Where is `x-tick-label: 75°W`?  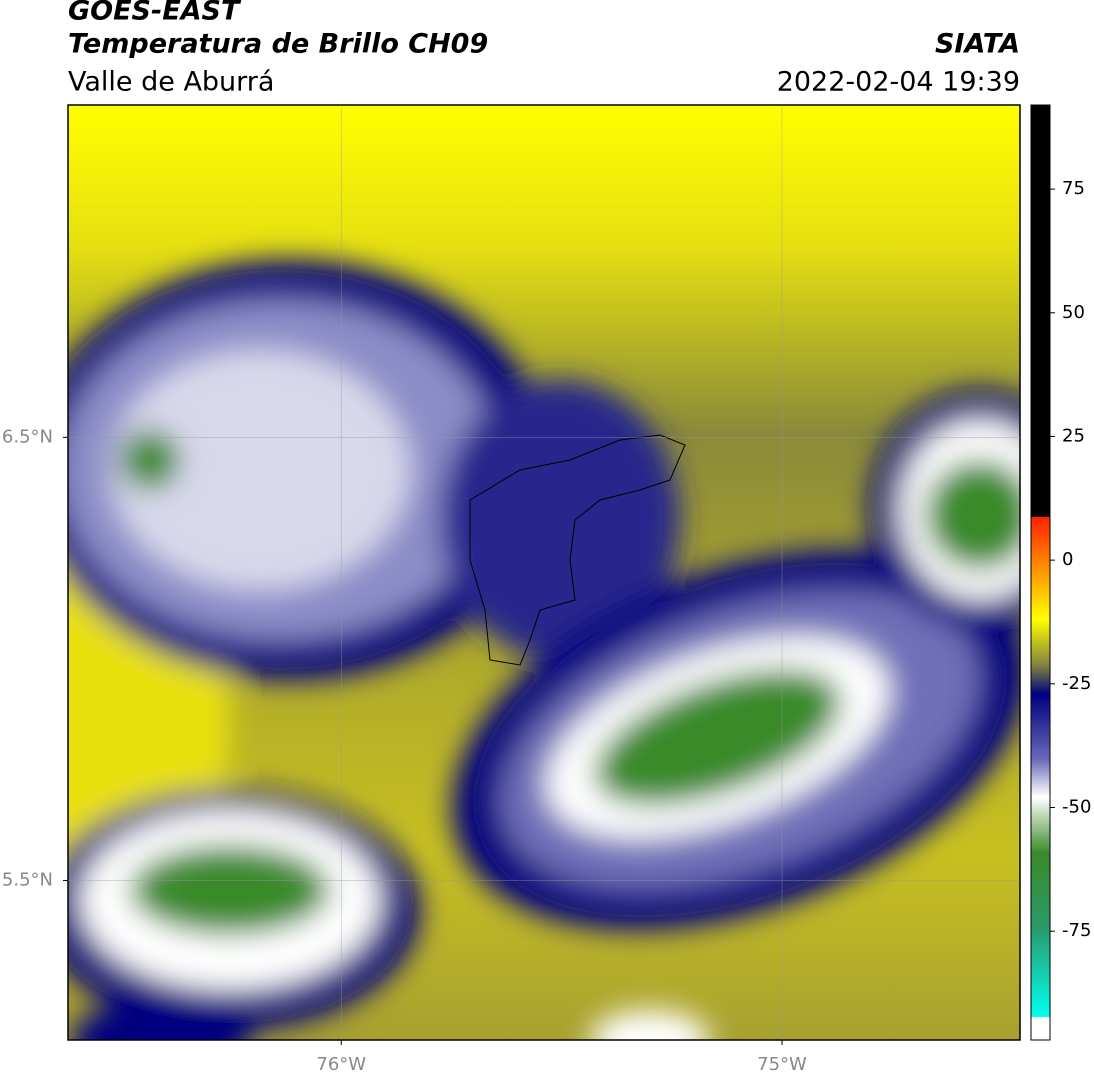 x-tick-label: 75°W is located at coordinates (782, 1064).